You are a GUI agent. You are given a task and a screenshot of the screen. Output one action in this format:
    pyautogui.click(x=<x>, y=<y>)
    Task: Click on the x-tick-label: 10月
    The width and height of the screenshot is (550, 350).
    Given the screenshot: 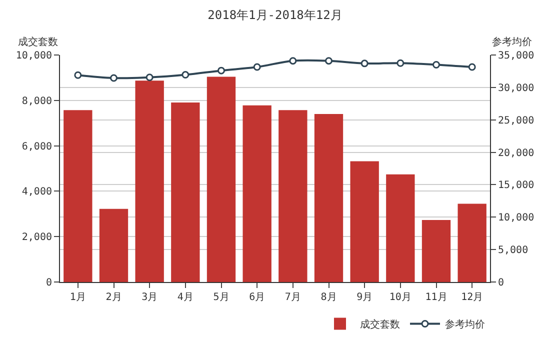 What is the action you would take?
    pyautogui.click(x=400, y=297)
    